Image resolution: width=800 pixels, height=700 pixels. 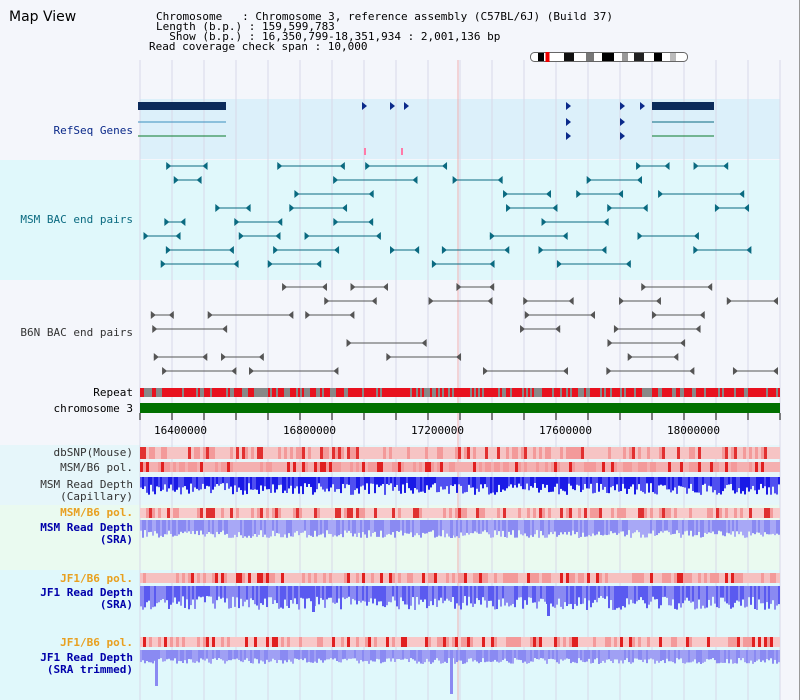 What do you see at coordinates (93, 408) in the screenshot?
I see `chromosome-label: chromosome 3` at bounding box center [93, 408].